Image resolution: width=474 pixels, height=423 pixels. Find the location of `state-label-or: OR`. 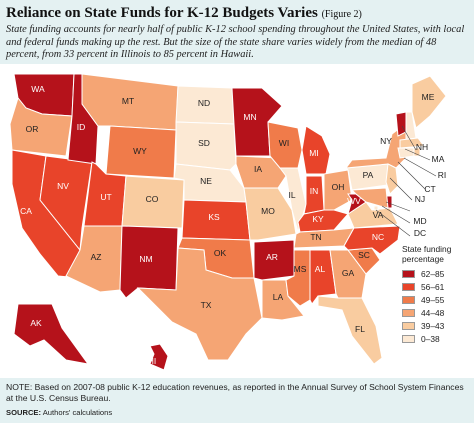

state-label-or: OR is located at coordinates (32, 129).